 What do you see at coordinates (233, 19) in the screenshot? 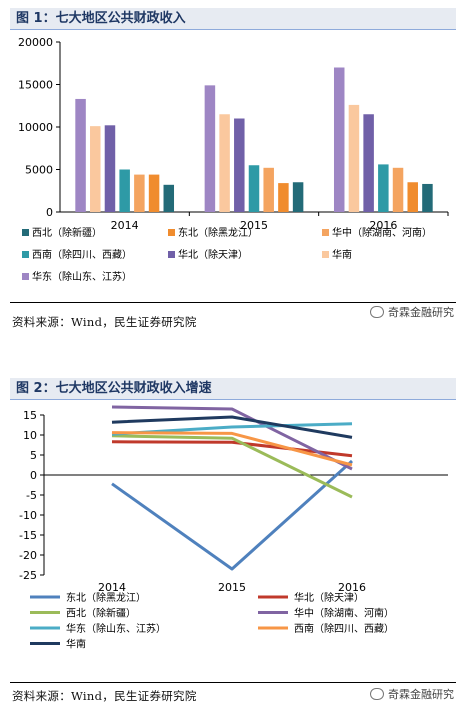
I see `figure1-title: 图 1：七大地区公共财政收入` at bounding box center [233, 19].